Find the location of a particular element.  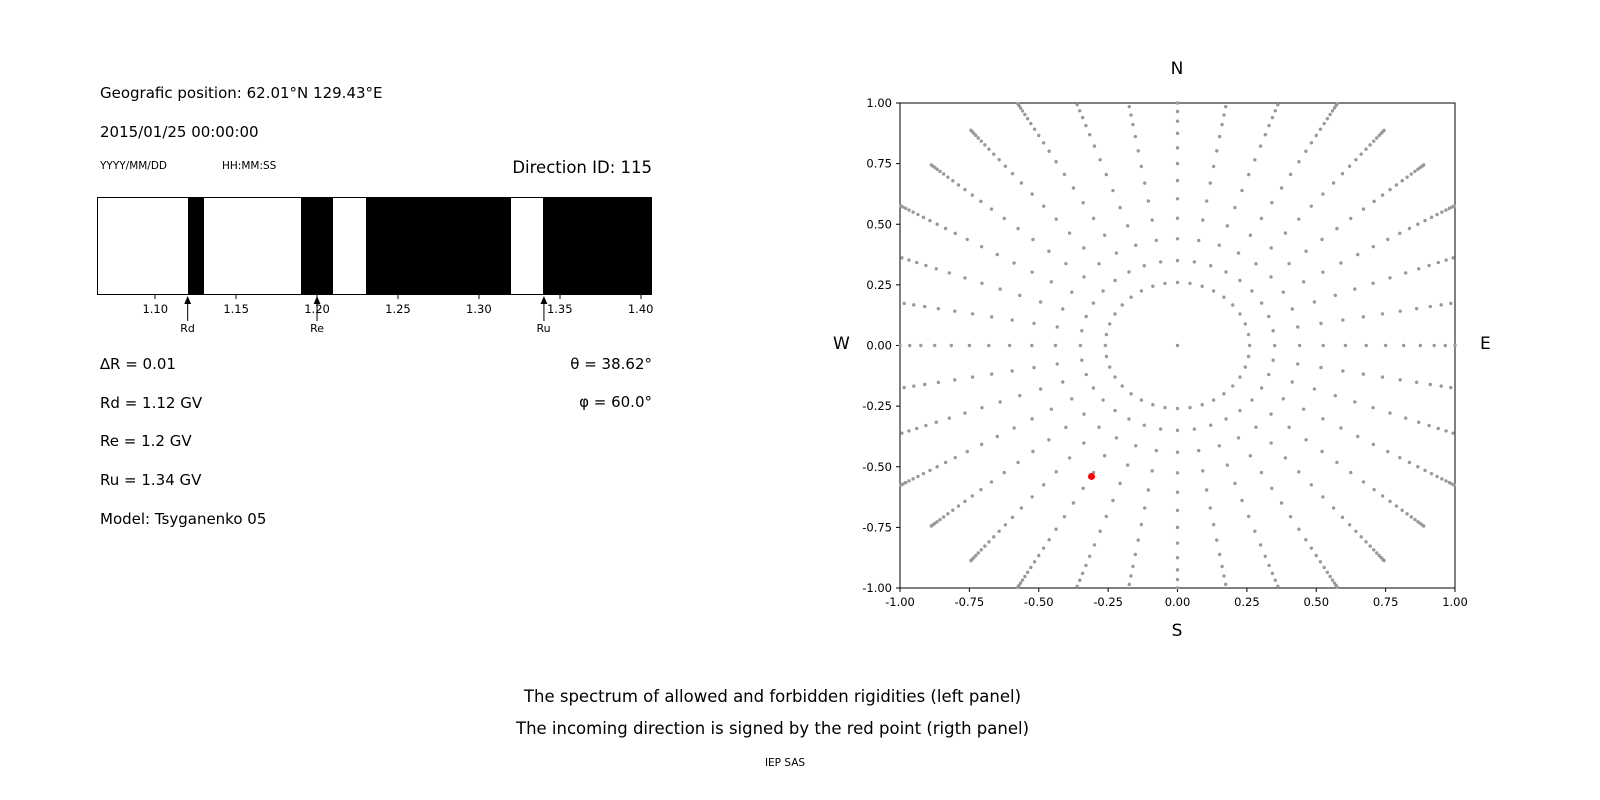

spectrum-x-tick-label: 1.35 is located at coordinates (559, 309).